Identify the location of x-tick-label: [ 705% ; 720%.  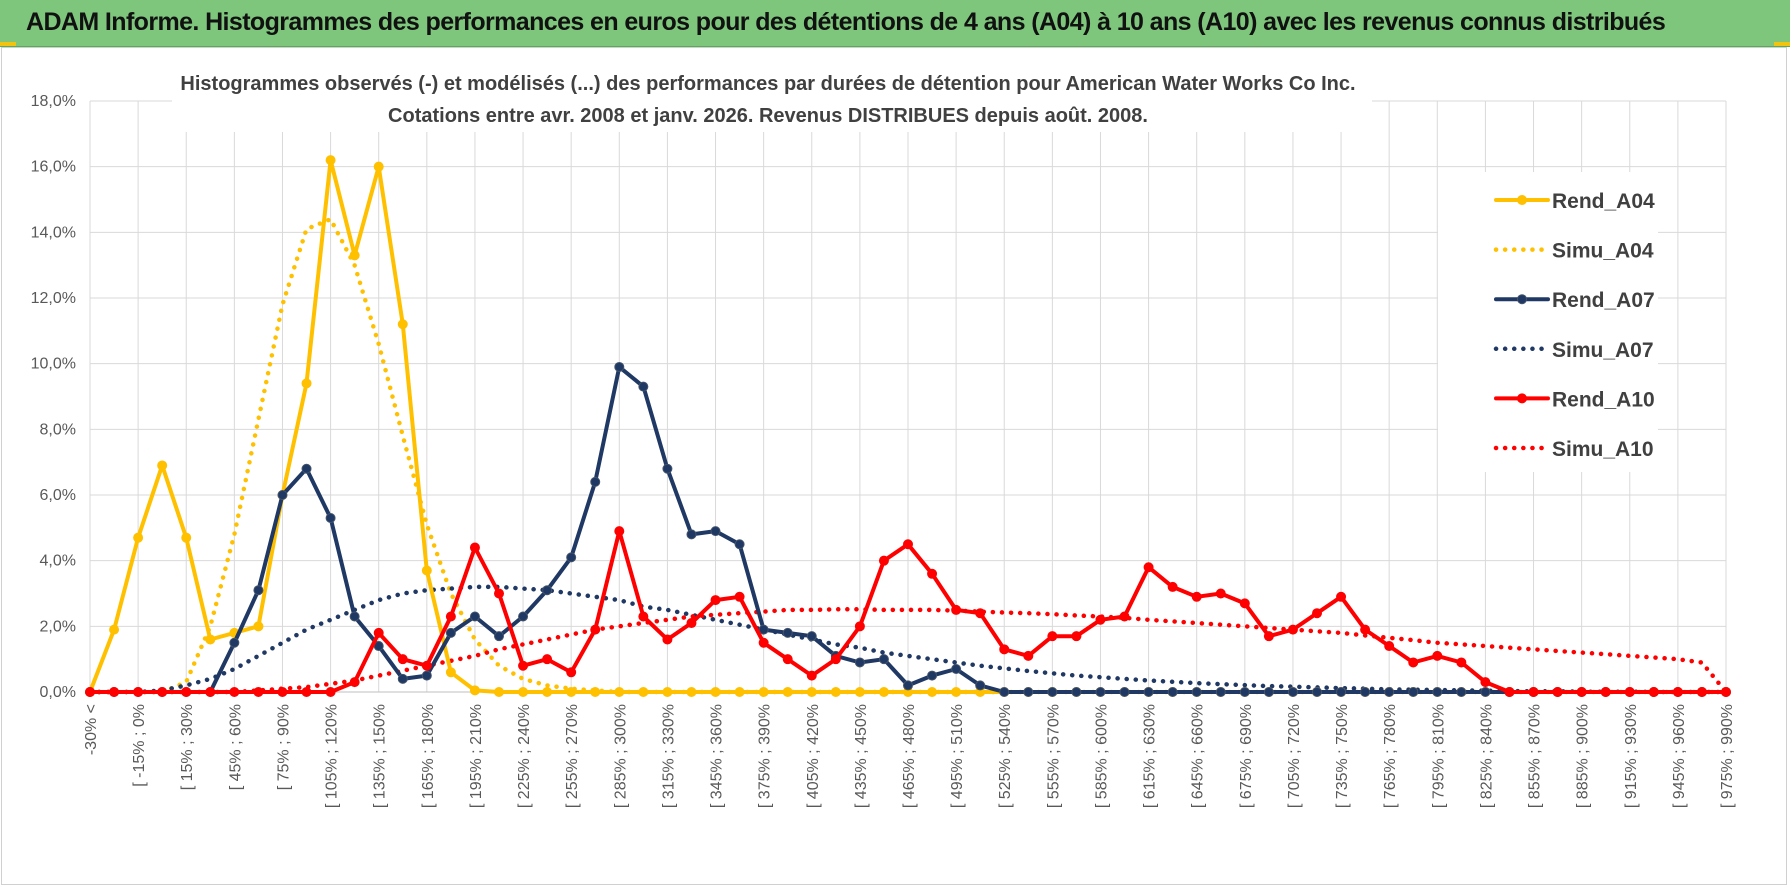
(1294, 756).